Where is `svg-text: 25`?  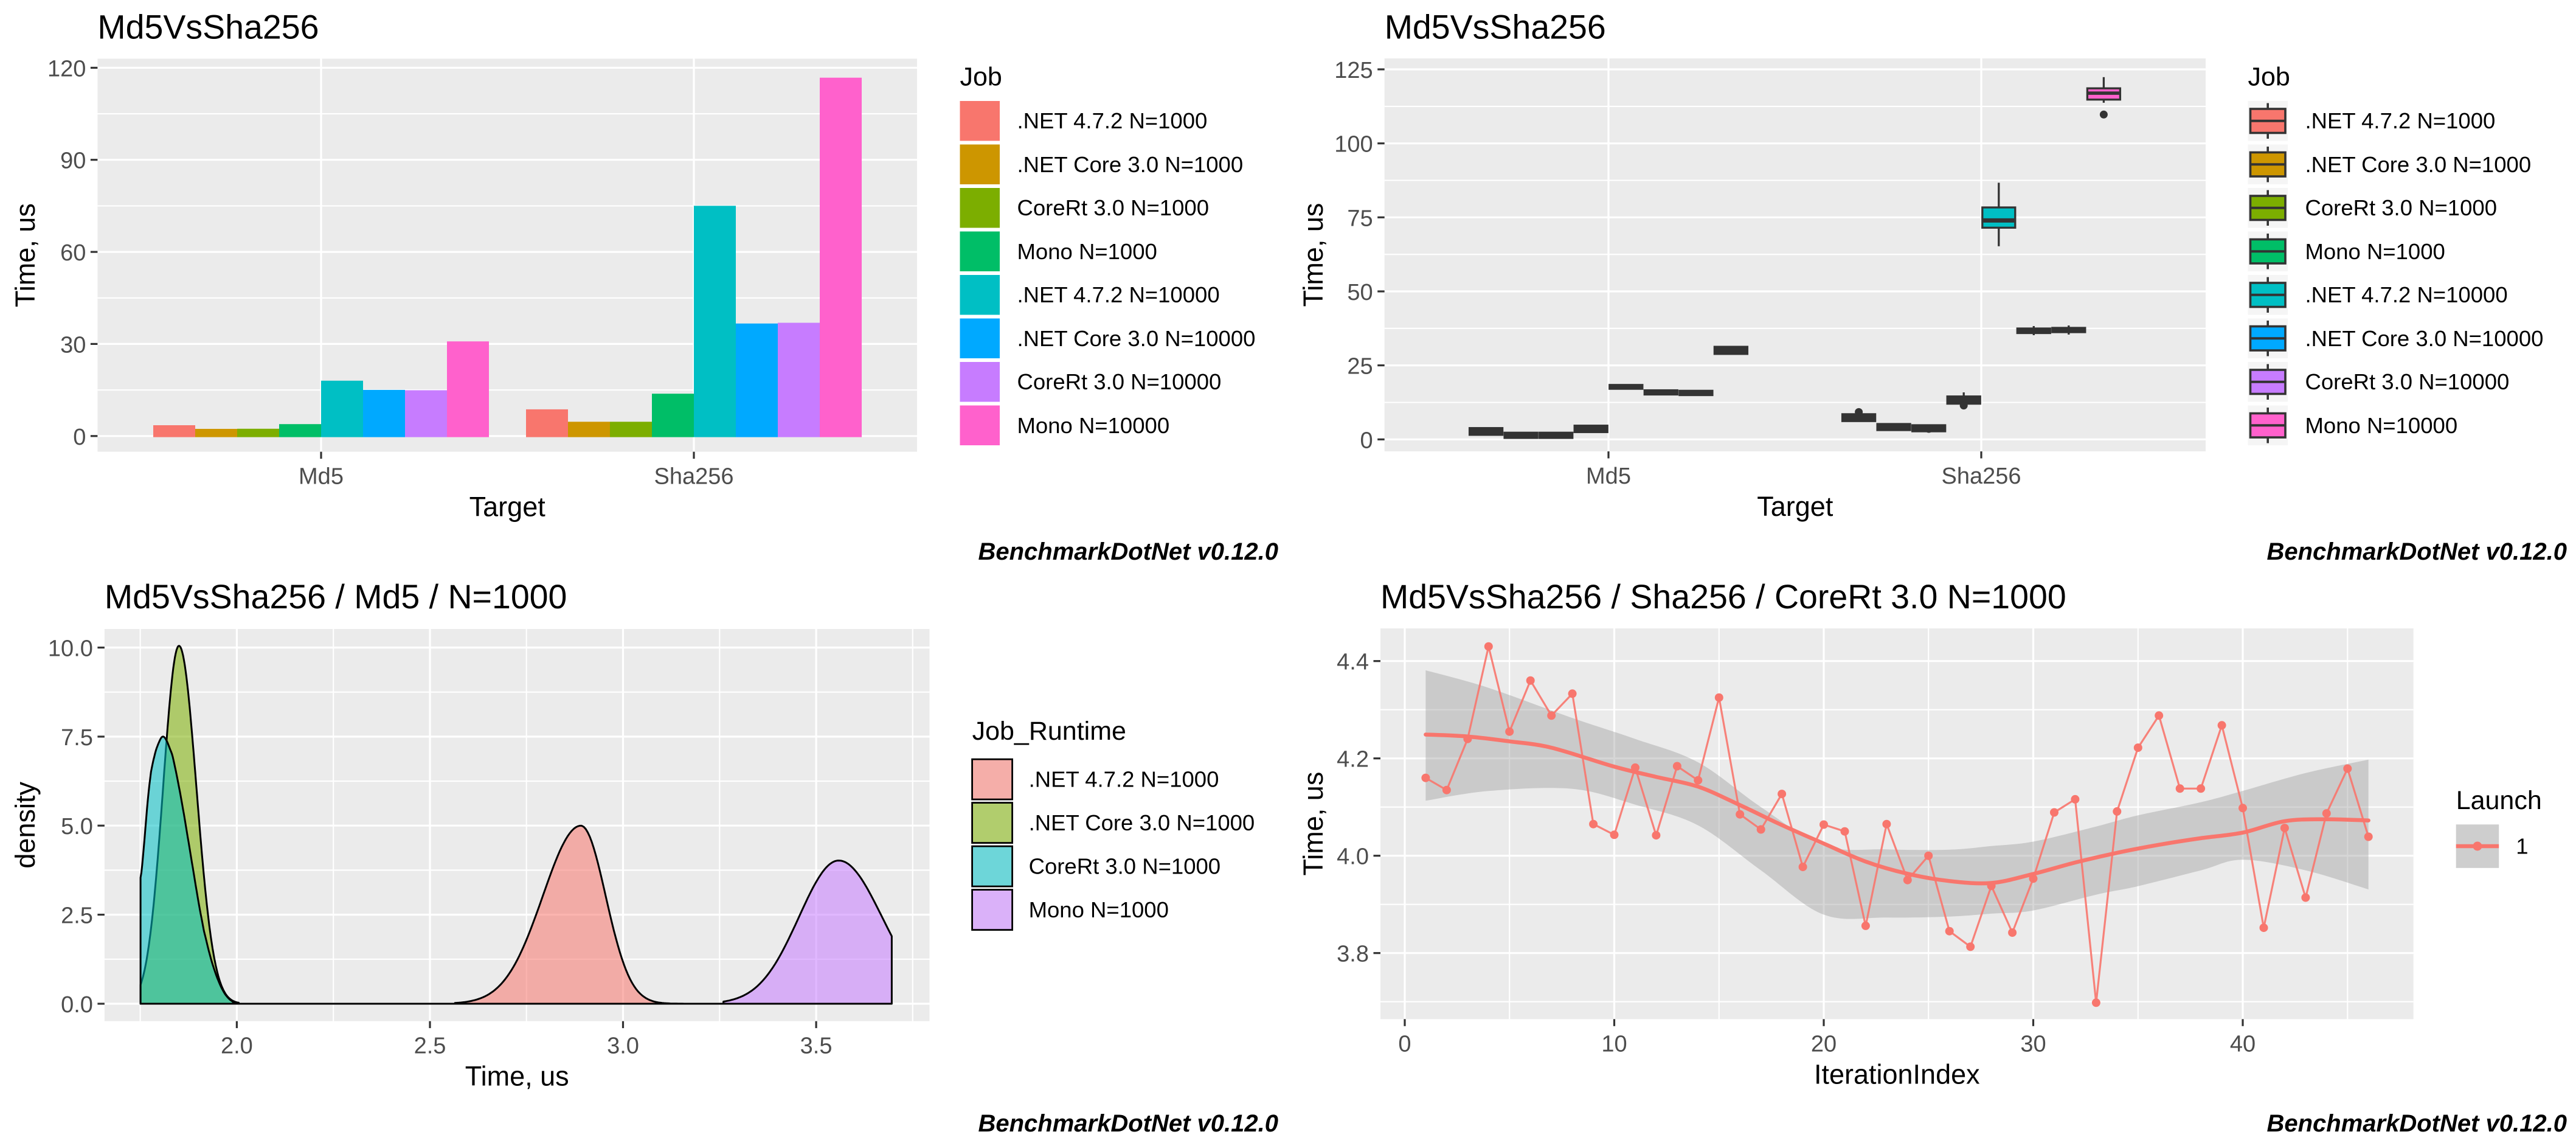
svg-text: 25 is located at coordinates (1360, 367).